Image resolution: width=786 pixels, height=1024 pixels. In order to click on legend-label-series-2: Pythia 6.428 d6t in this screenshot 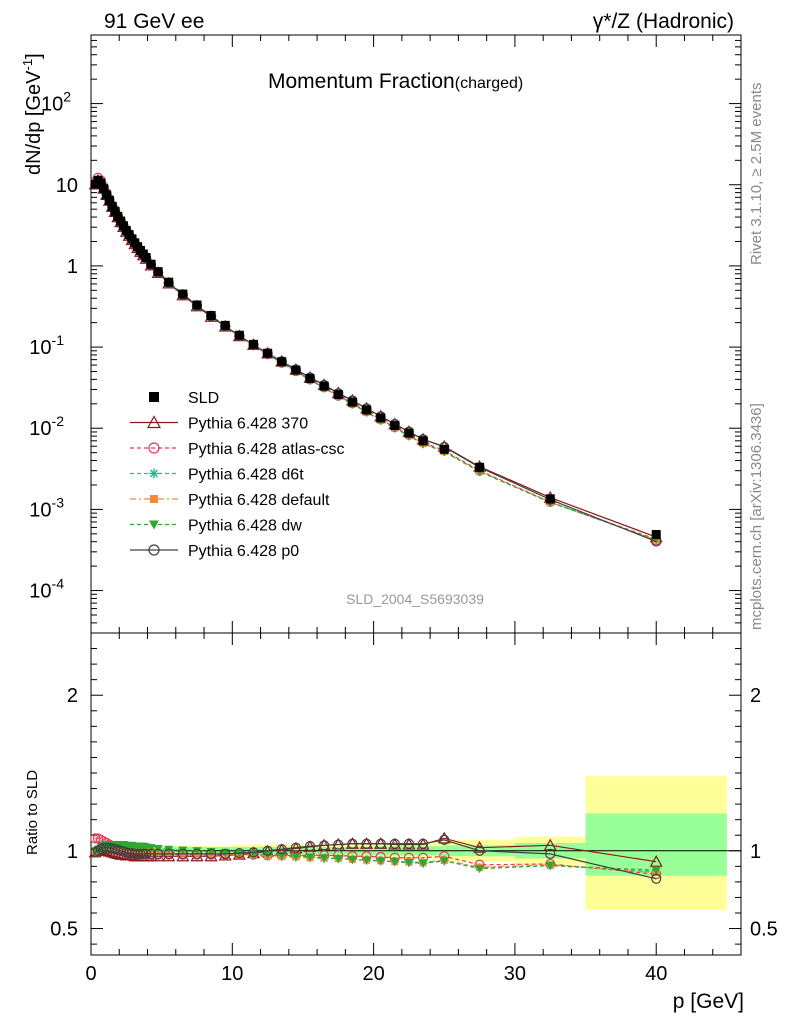, I will do `click(246, 475)`.